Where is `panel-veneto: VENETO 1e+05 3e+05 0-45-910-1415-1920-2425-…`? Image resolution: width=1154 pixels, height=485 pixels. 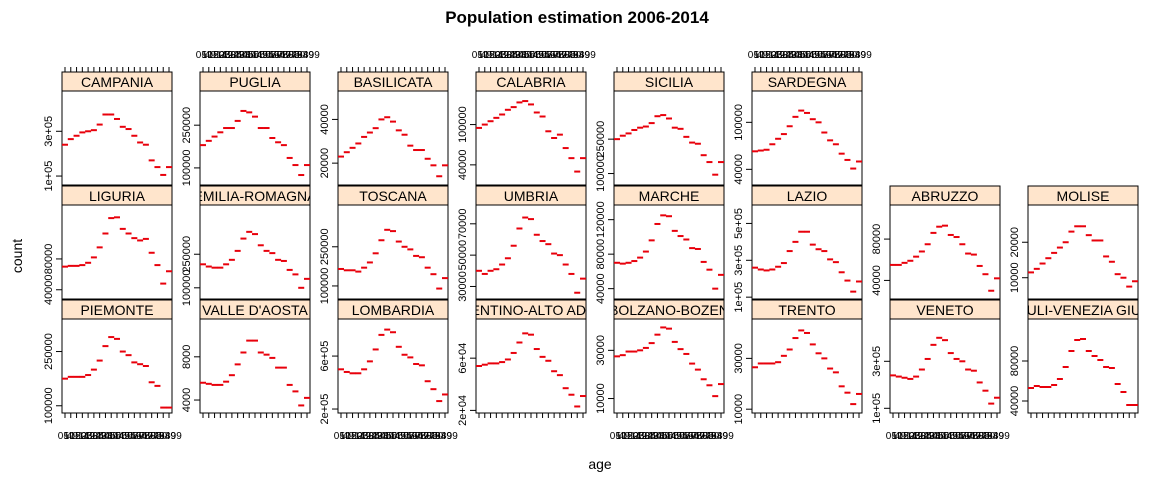 panel-veneto: VENETO 1e+05 3e+05 0-45-910-1415-1920-2425-… is located at coordinates (940, 370).